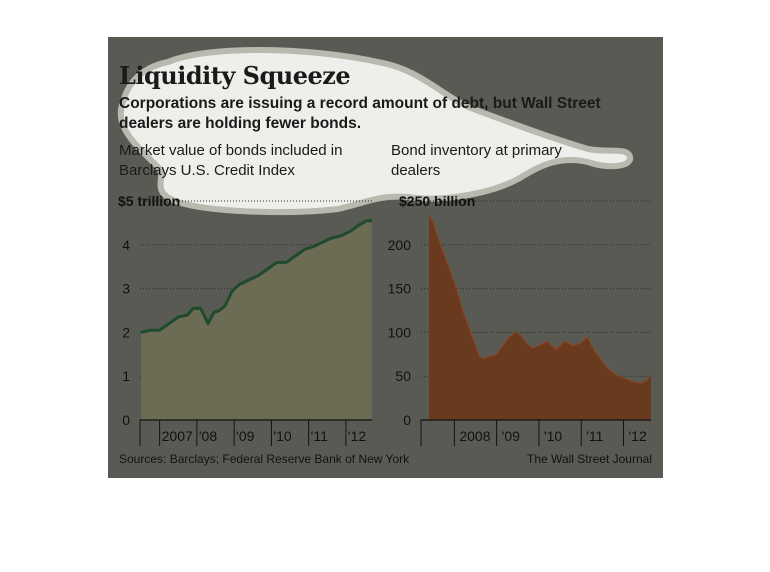 The width and height of the screenshot is (770, 572). What do you see at coordinates (126, 245) in the screenshot?
I see `y-tick-label: 4` at bounding box center [126, 245].